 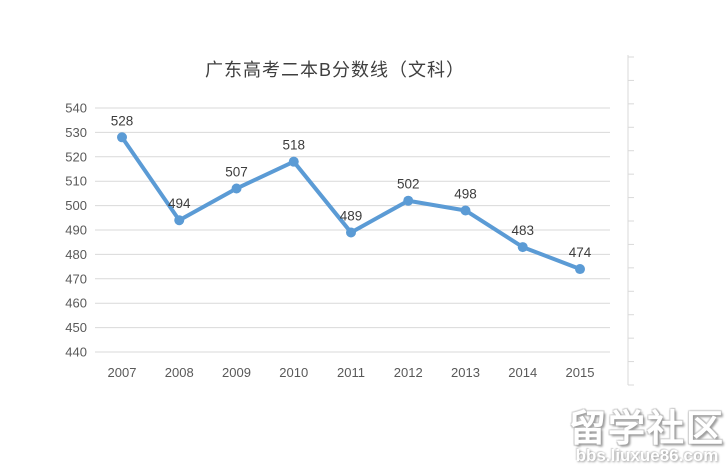 What do you see at coordinates (647, 429) in the screenshot?
I see `watermark-site-name: 留学社区` at bounding box center [647, 429].